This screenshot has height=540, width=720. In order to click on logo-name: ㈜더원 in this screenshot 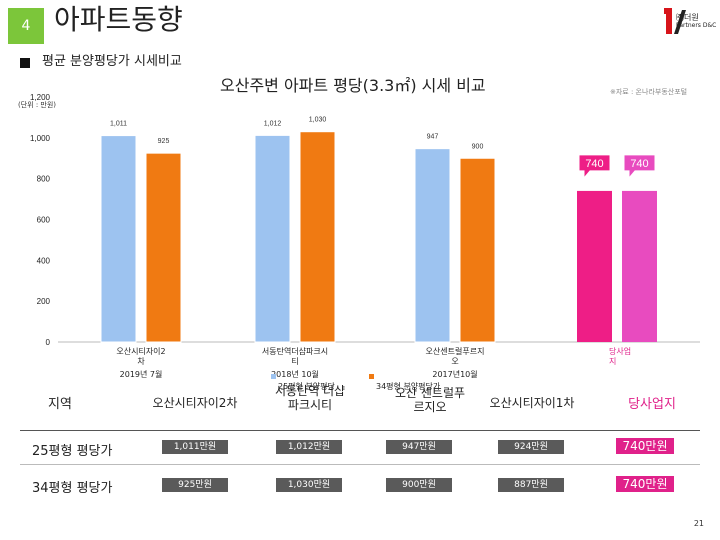, I will do `click(687, 17)`.